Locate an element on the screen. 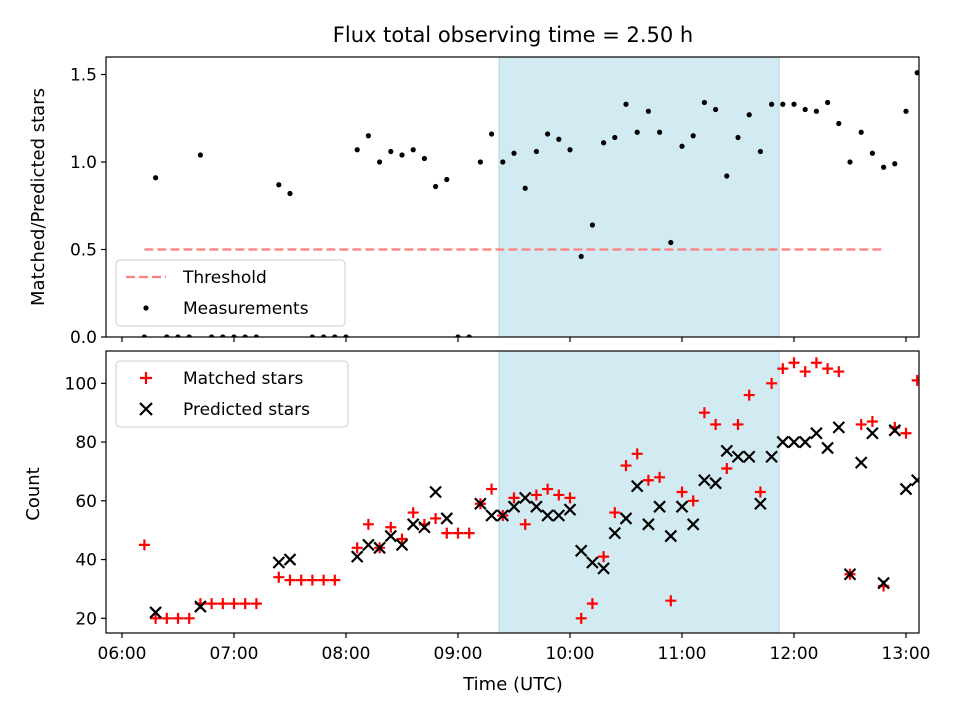  y-tick-label: 80 is located at coordinates (86, 443).